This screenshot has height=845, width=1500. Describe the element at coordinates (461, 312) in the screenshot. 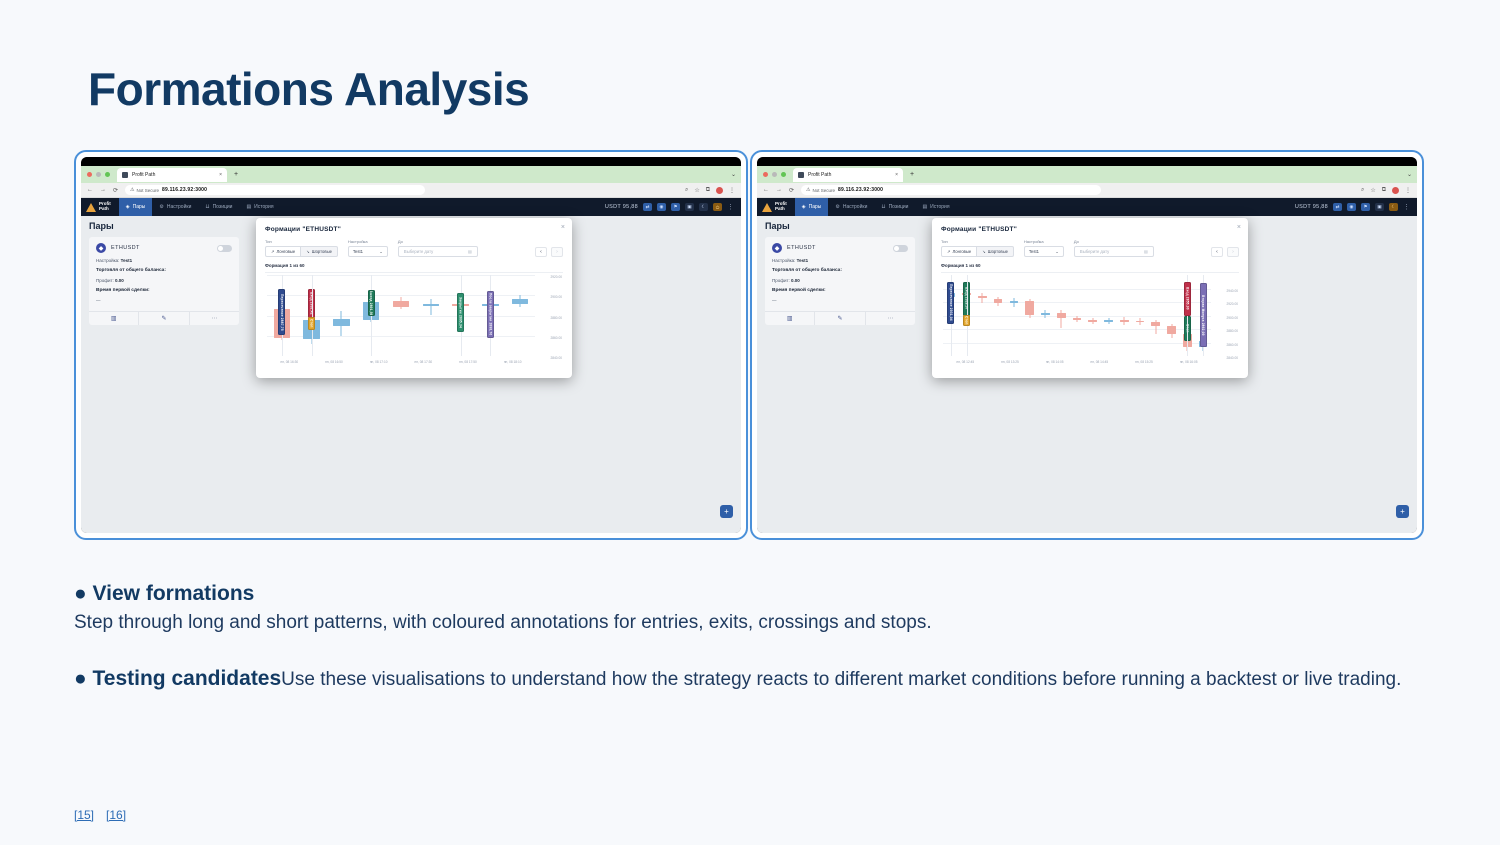

I see `chart-annotation: Закрытие 2895,34` at that location.